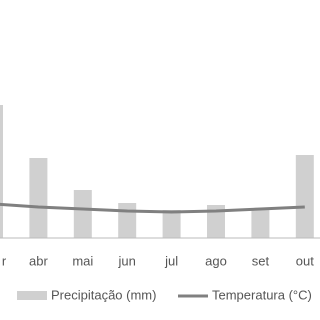 Image resolution: width=320 pixels, height=320 pixels. Describe the element at coordinates (4, 260) in the screenshot. I see `x-tick-label: r` at that location.